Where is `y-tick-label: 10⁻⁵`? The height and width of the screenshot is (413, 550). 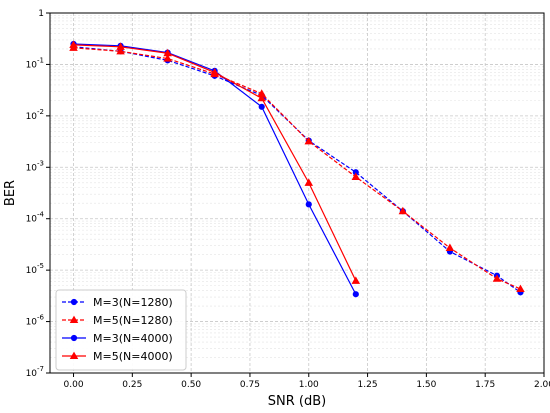
y-tick-label: 10⁻⁵ is located at coordinates (35, 269).